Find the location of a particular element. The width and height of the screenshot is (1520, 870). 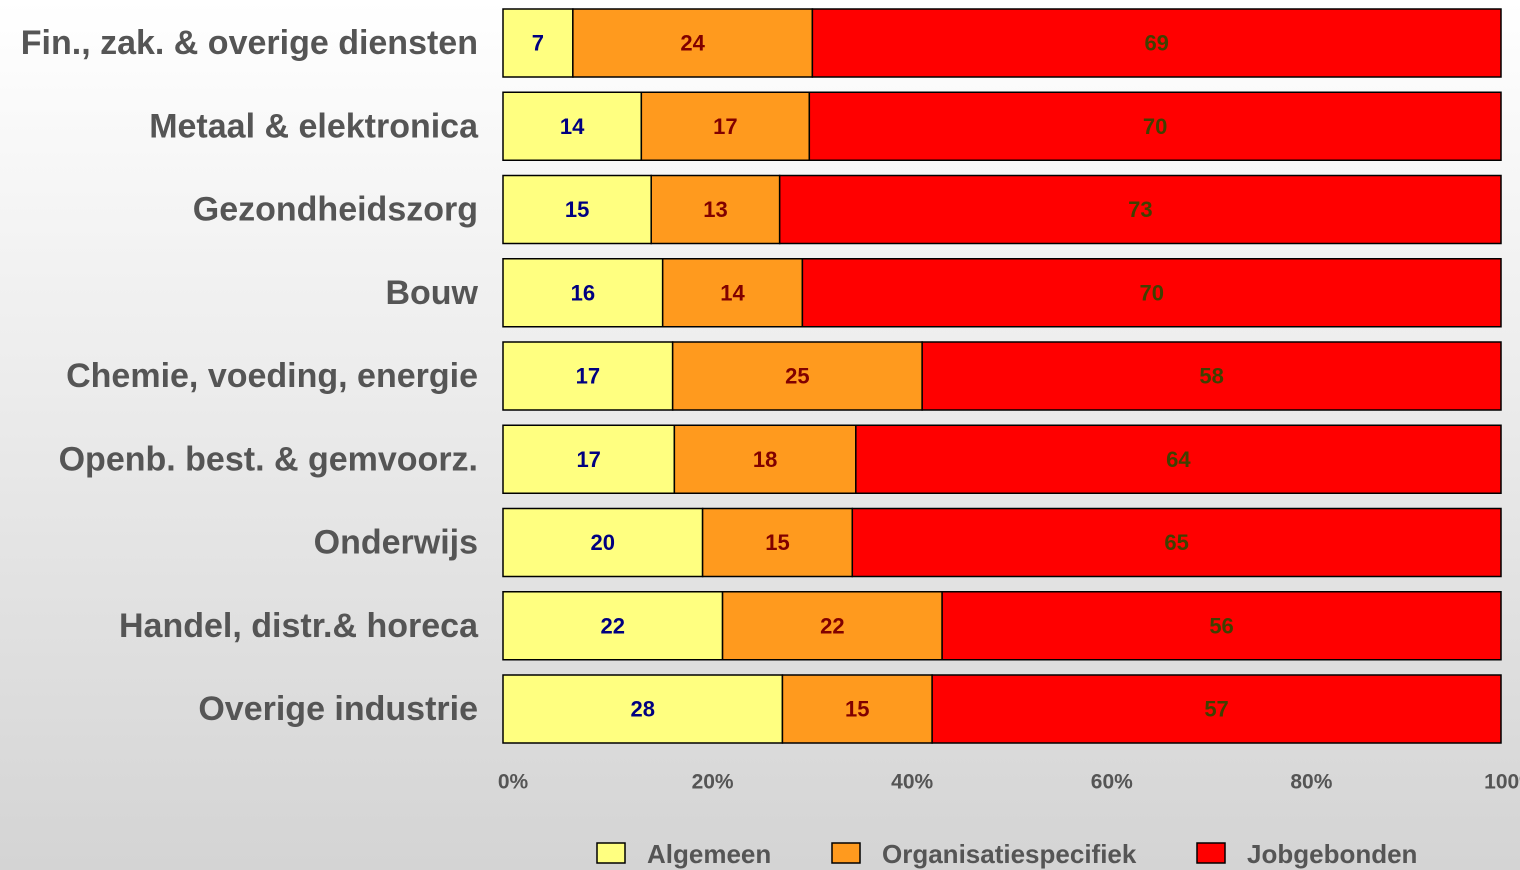

category-label: Onderwijs is located at coordinates (396, 543).